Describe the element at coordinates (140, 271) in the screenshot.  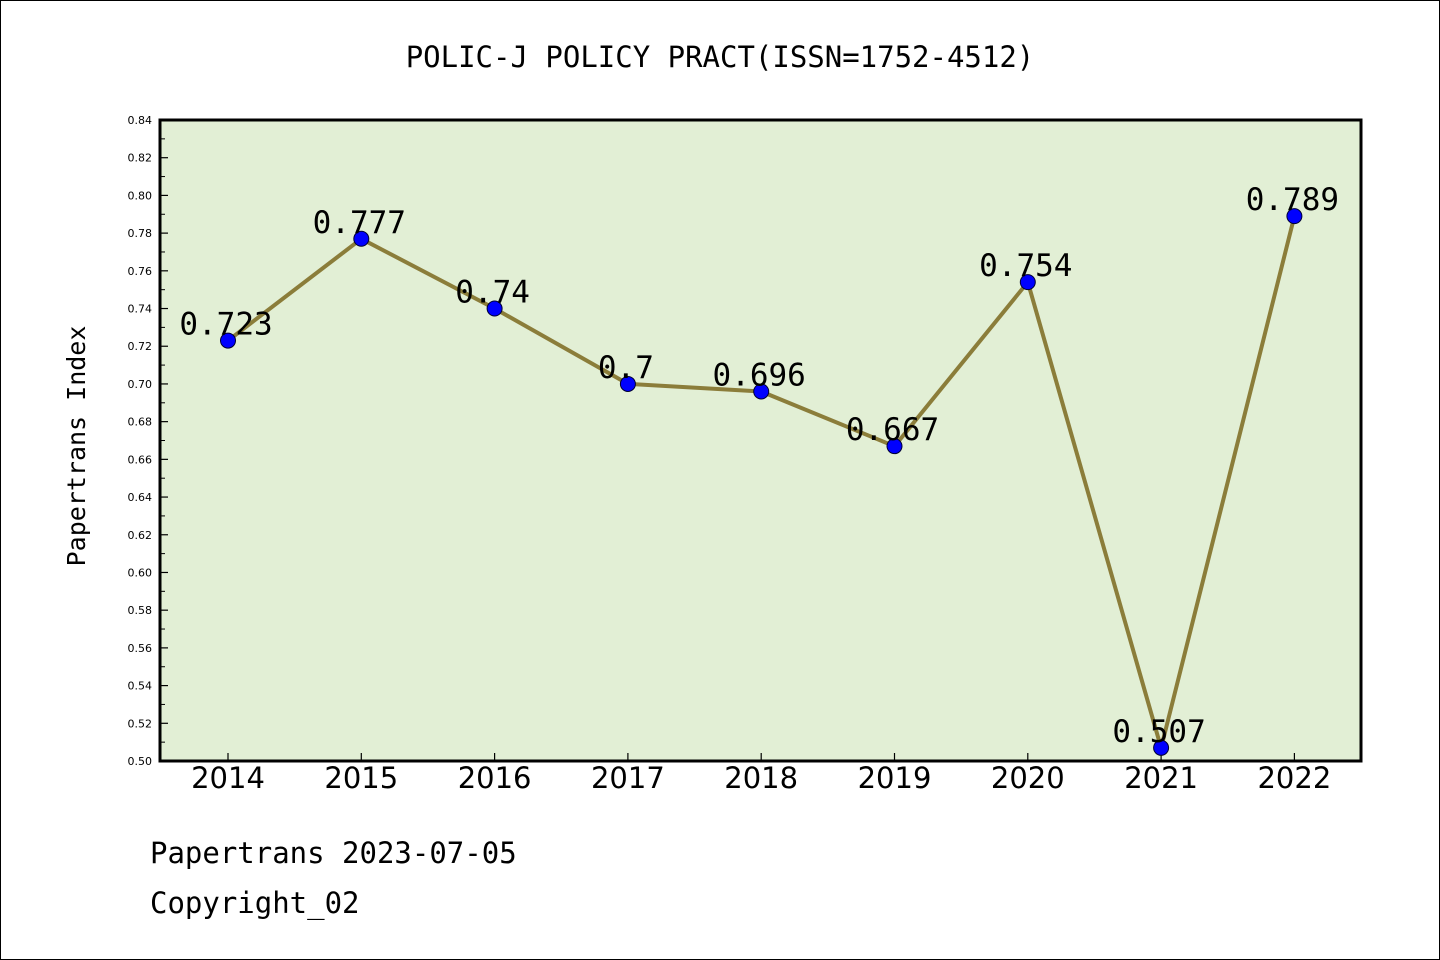
I see `y-tick-label: 0.76` at that location.